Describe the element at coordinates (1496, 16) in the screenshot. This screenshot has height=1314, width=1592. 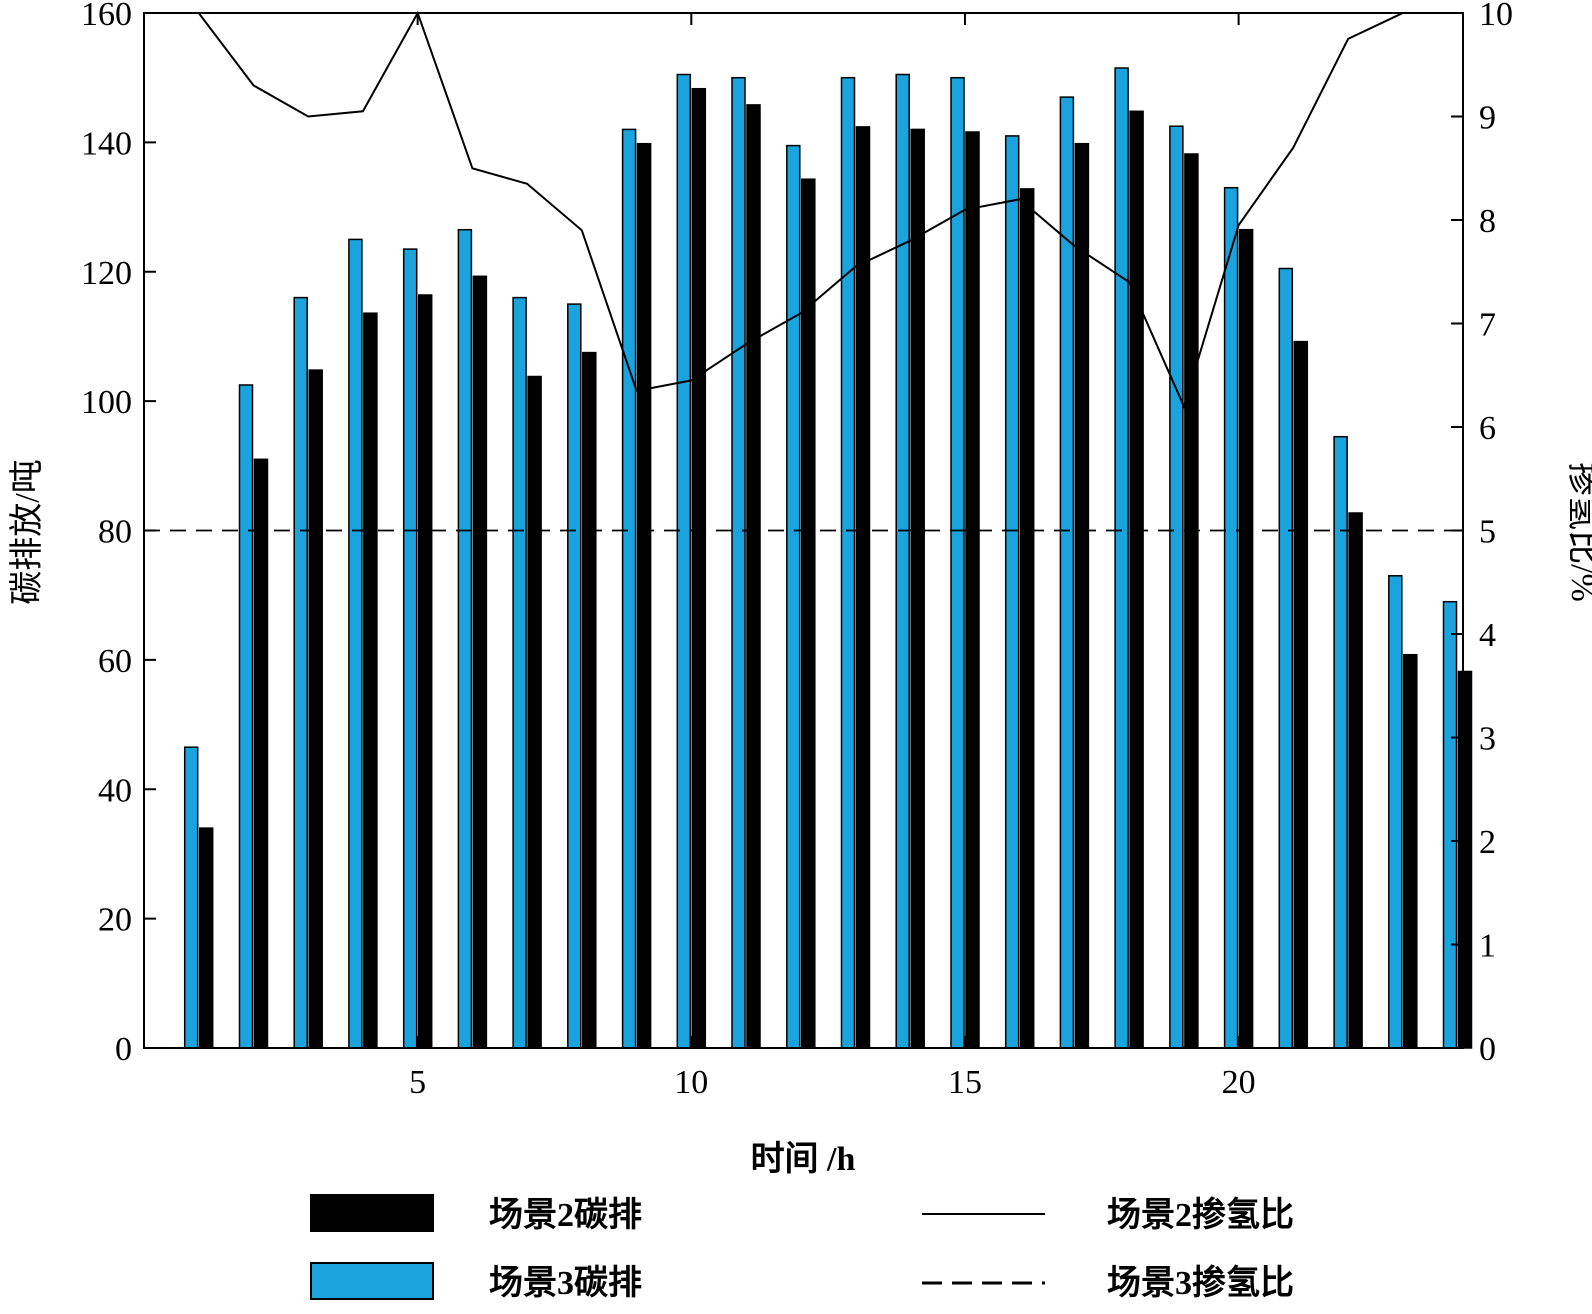
I see `y-right-tick-label: 10` at that location.